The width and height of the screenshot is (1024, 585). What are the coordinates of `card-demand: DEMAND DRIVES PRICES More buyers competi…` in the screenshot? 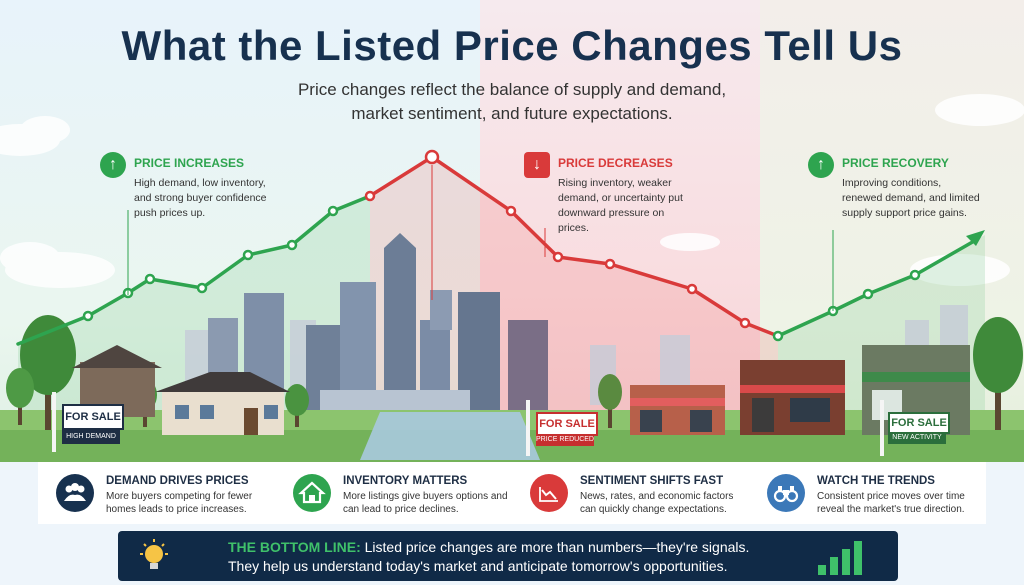 It's located at (156, 493).